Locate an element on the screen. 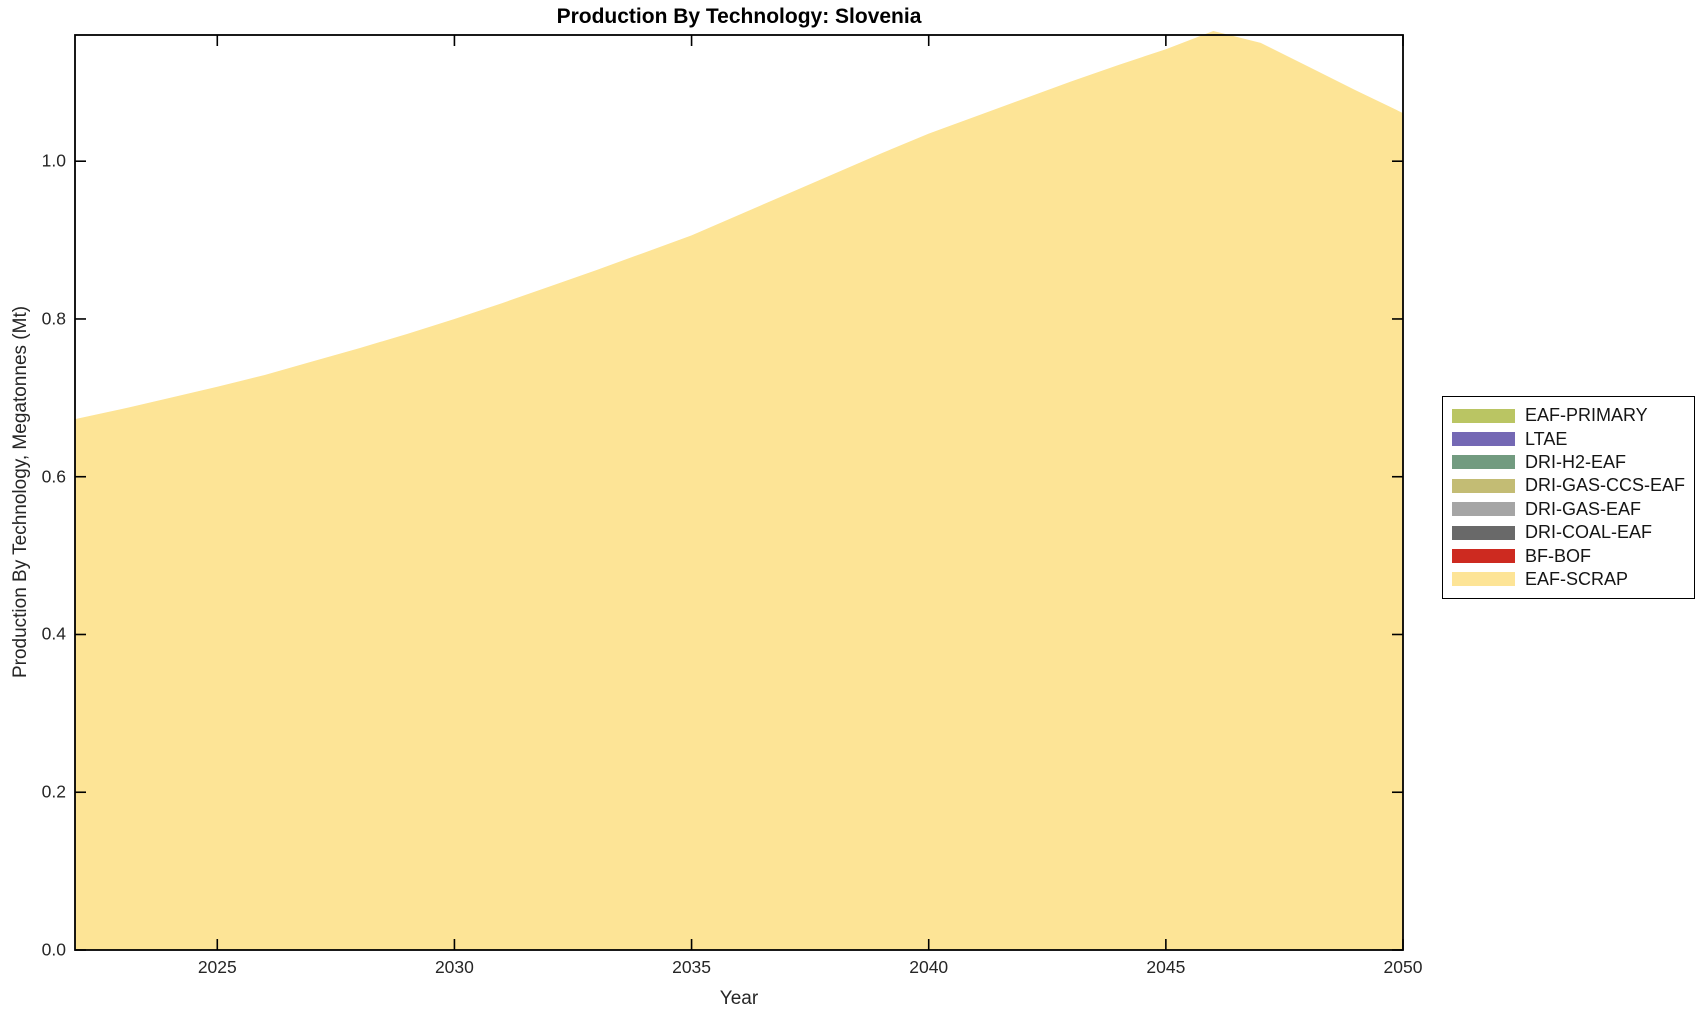 This screenshot has width=1703, height=1021. x-tick-label-2035: 2035 is located at coordinates (692, 967).